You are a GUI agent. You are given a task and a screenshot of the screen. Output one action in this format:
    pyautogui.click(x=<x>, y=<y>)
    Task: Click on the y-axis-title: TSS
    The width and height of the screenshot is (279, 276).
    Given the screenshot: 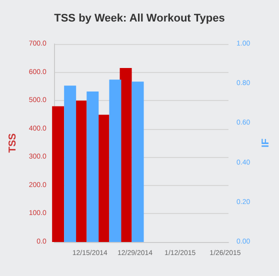 What is the action you would take?
    pyautogui.click(x=13, y=142)
    